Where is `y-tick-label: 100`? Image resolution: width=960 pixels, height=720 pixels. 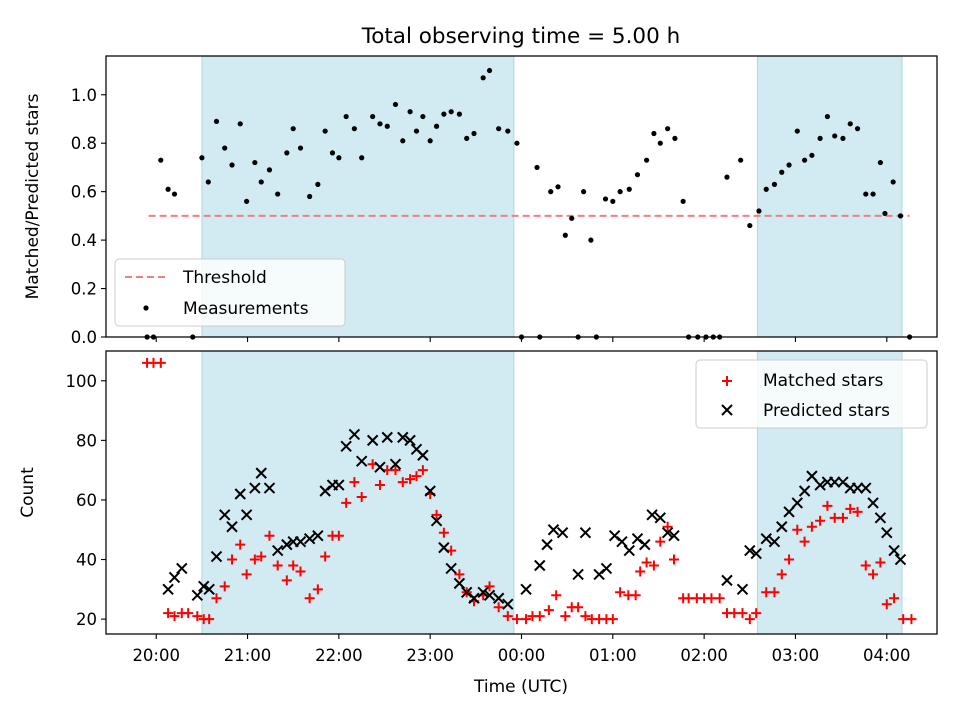 y-tick-label: 100 is located at coordinates (82, 381).